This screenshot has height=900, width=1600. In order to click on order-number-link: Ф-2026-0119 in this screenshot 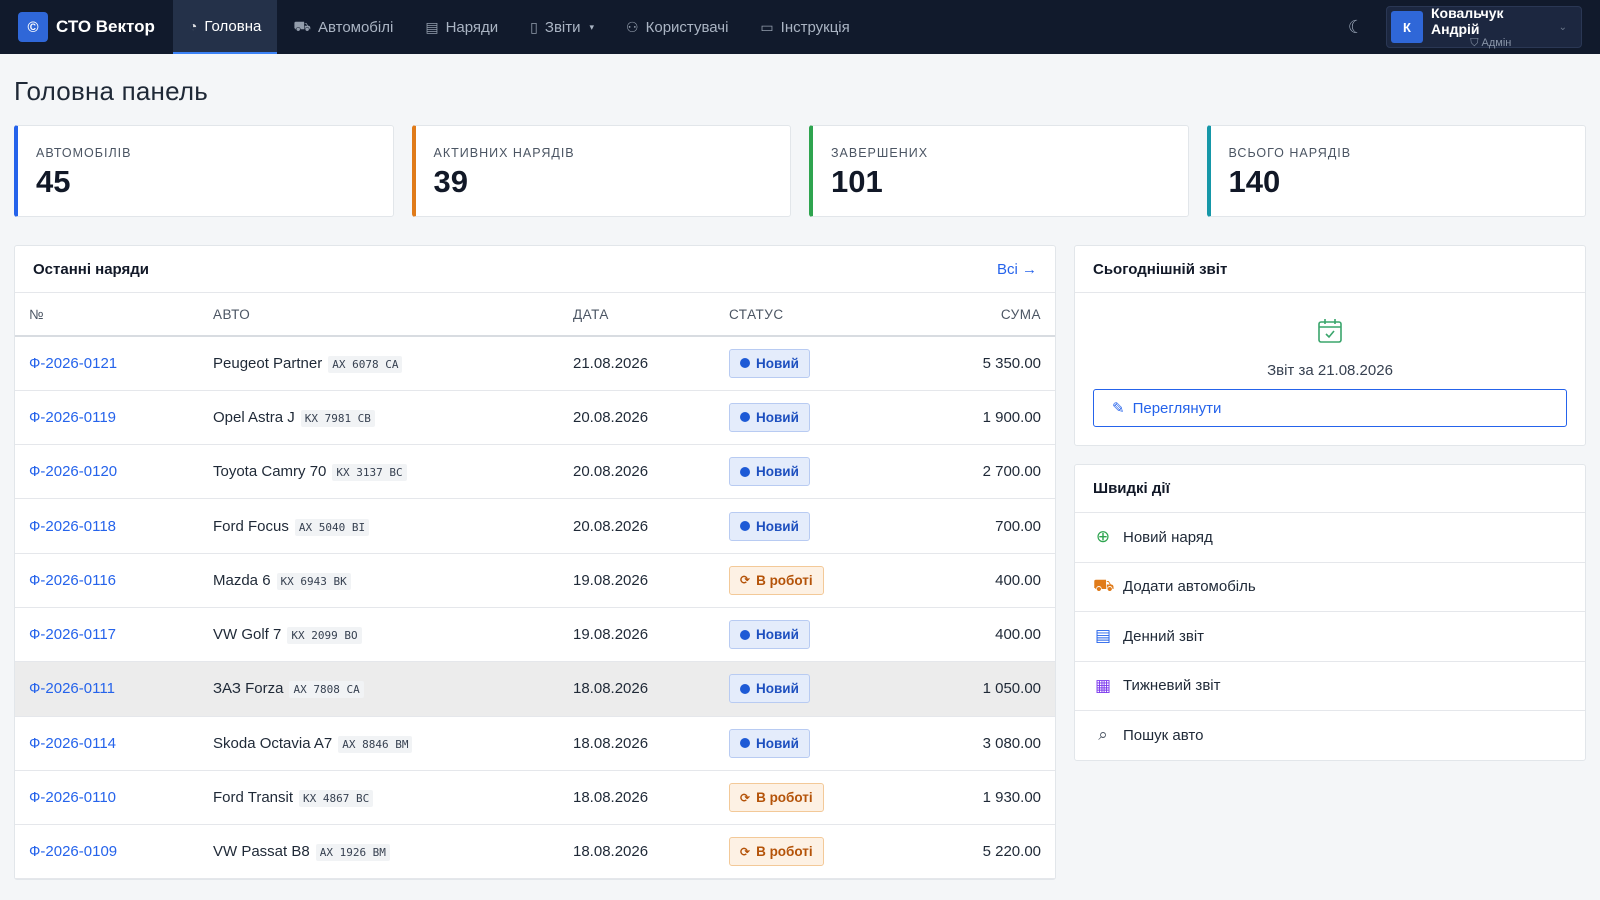, I will do `click(73, 417)`.